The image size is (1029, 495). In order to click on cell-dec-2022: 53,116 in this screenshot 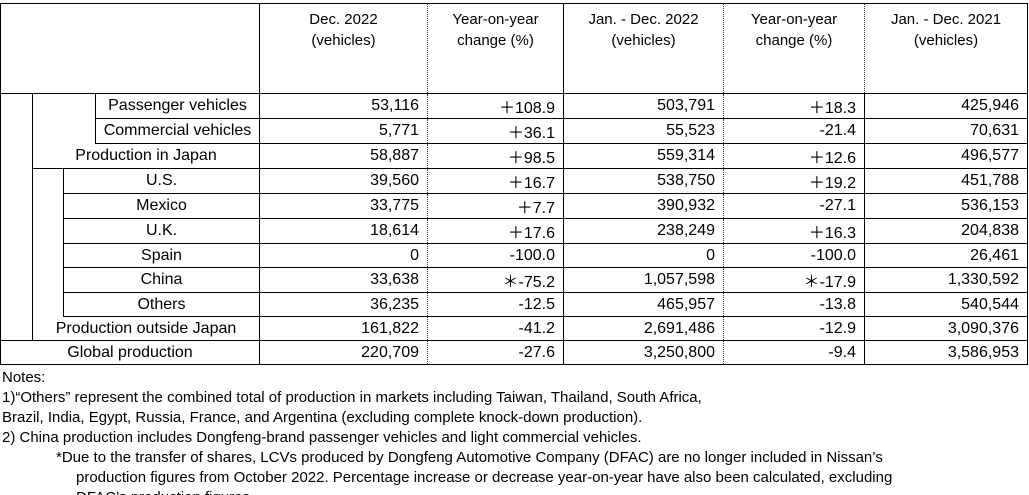, I will do `click(343, 106)`.